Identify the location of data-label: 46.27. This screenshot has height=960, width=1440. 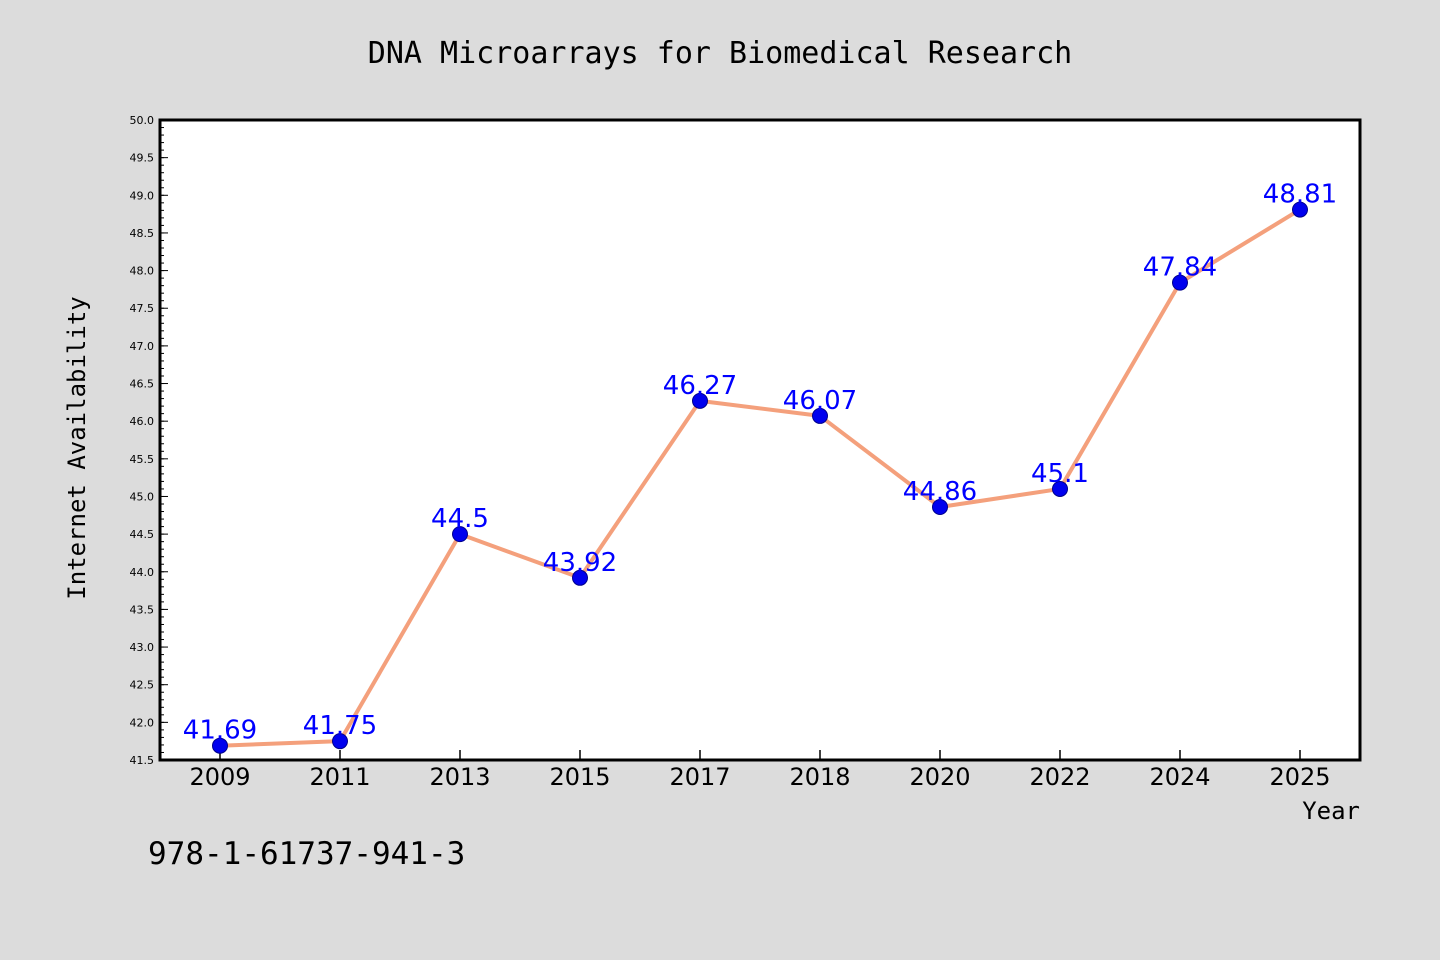
(700, 386).